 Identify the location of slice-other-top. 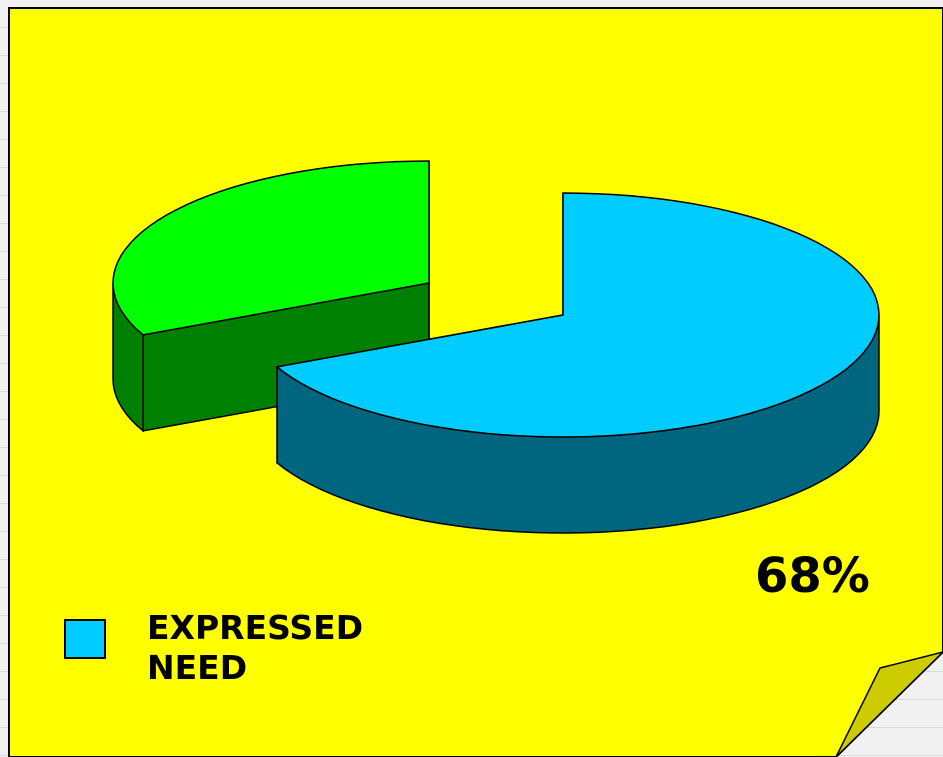
(271, 248).